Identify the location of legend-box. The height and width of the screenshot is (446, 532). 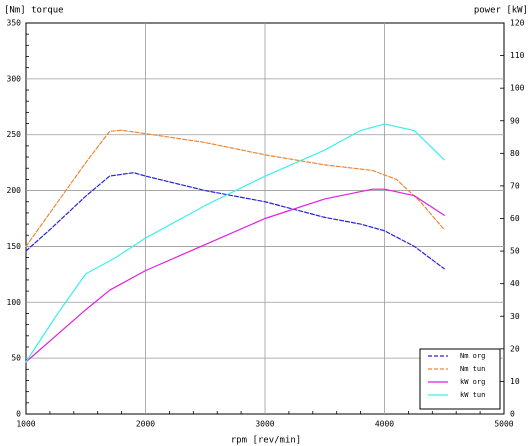
(460, 379).